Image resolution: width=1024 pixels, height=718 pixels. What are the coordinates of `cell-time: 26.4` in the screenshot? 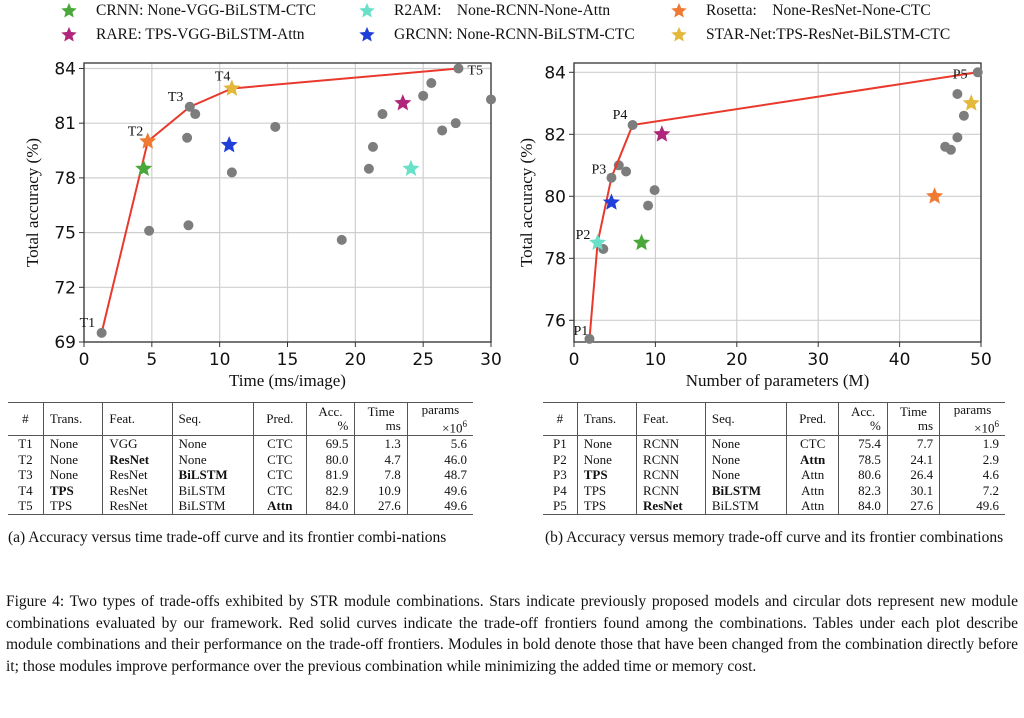 It's located at (913, 475).